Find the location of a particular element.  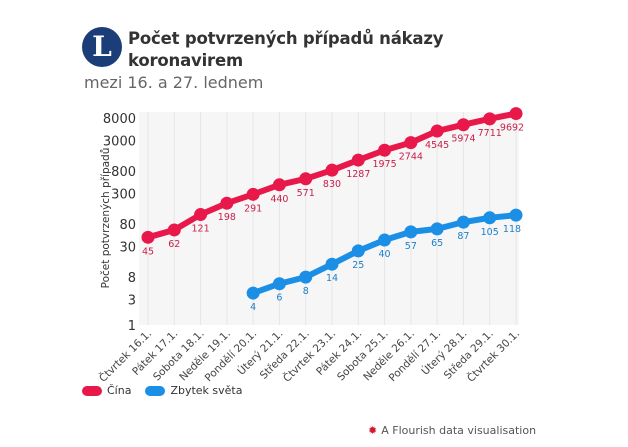

data-label: 440 is located at coordinates (279, 199).